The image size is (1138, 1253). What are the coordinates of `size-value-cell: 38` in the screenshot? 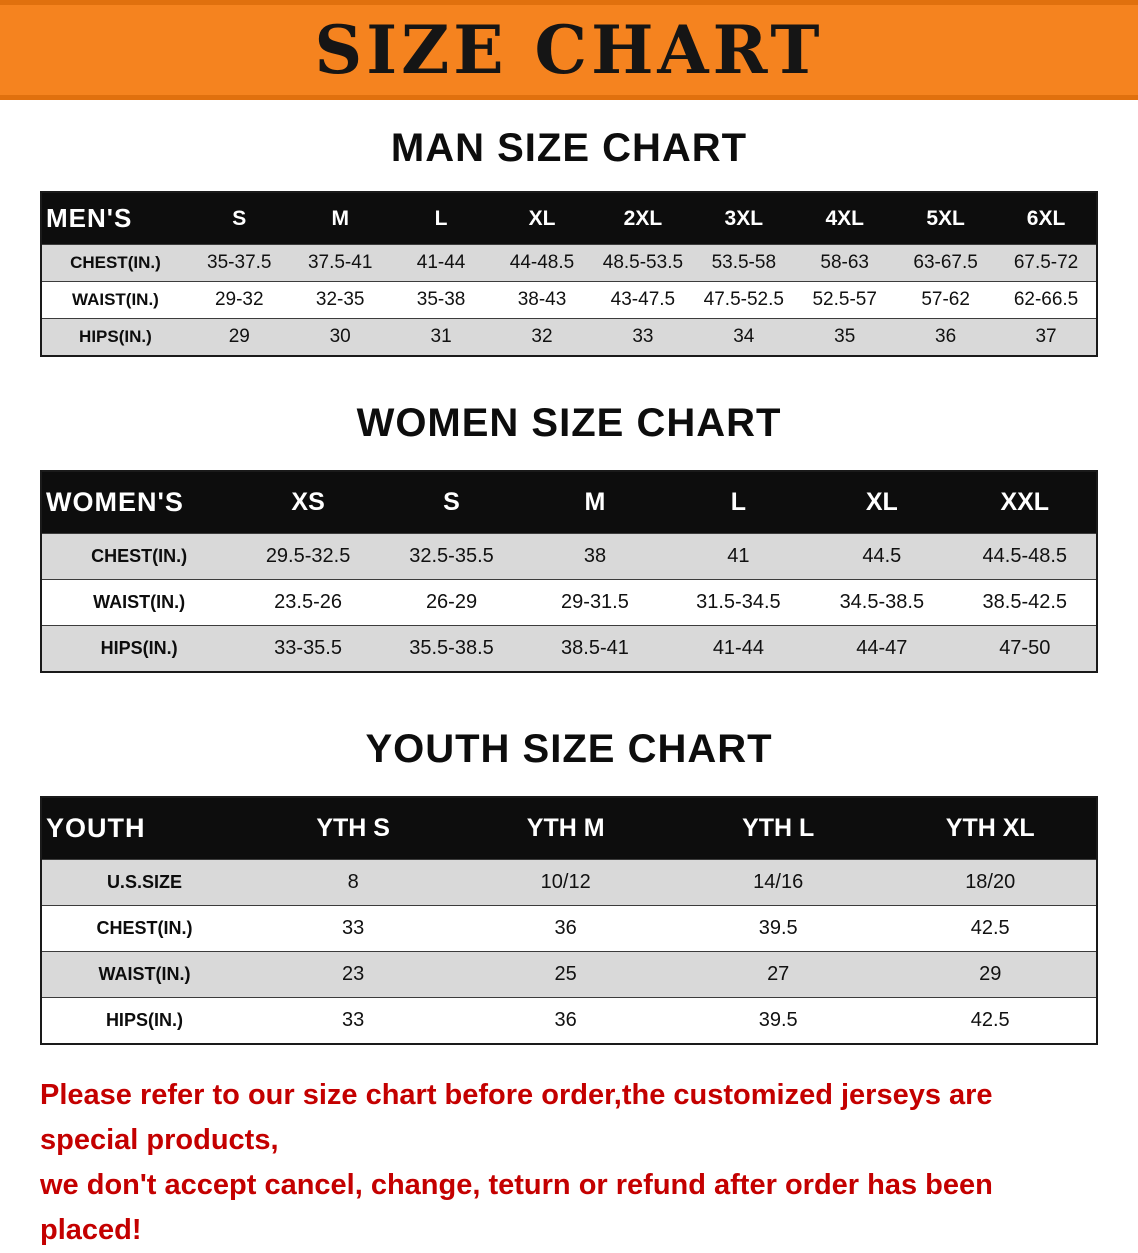 It's located at (595, 556).